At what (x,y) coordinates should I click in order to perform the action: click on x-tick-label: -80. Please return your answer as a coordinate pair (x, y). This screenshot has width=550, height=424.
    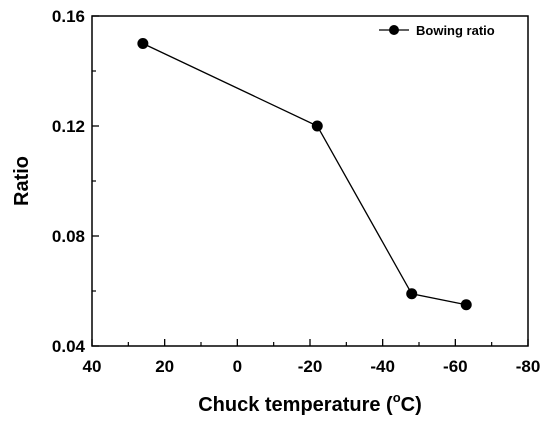
    Looking at the image, I should click on (528, 366).